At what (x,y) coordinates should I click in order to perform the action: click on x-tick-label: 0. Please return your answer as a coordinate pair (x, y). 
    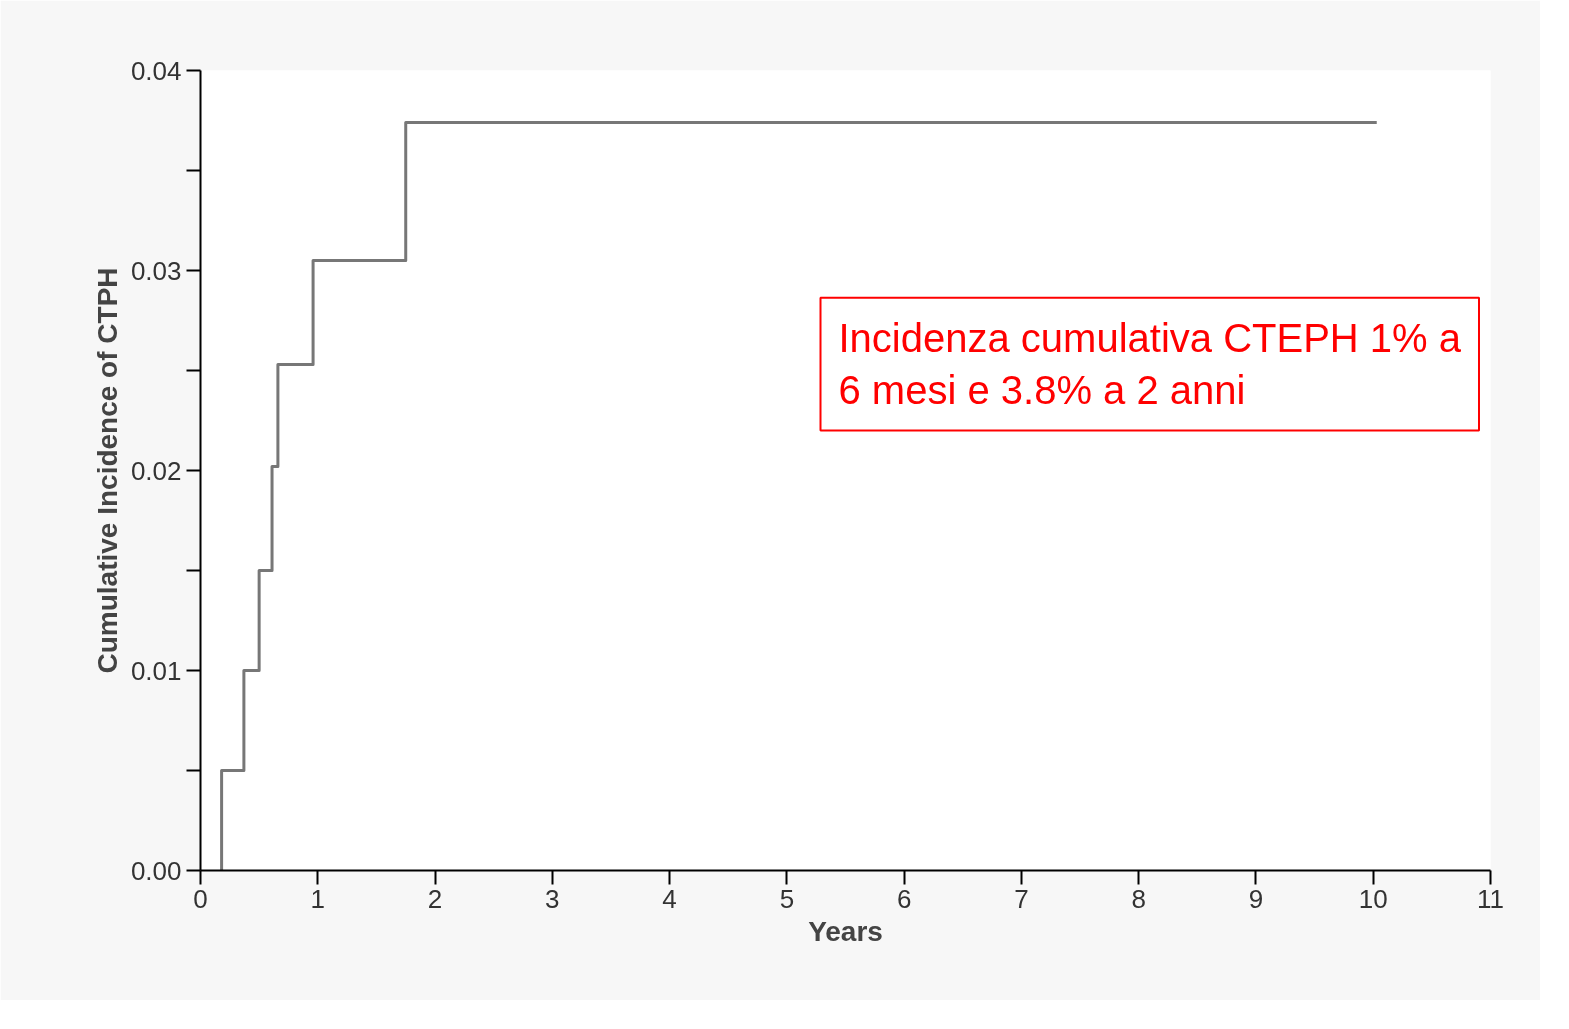
    Looking at the image, I should click on (200, 898).